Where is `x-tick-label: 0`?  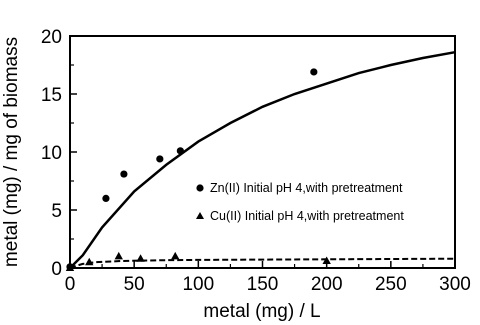
x-tick-label: 0 is located at coordinates (70, 284).